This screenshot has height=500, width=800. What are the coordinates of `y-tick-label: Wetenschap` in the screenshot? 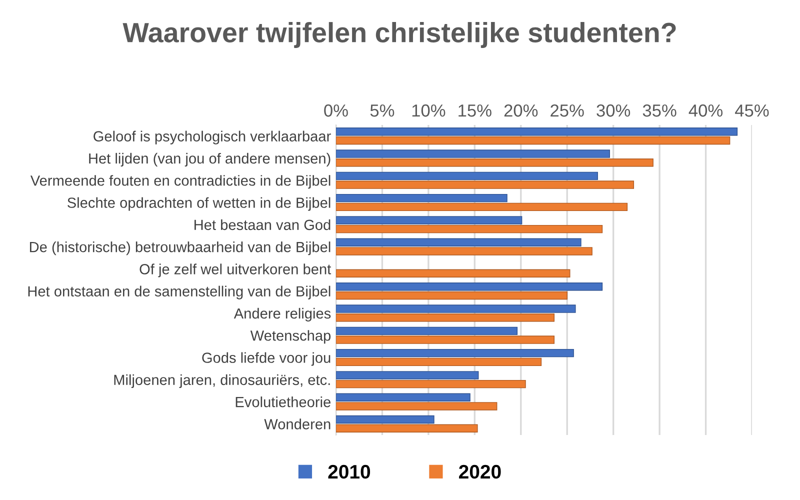 It's located at (290, 337).